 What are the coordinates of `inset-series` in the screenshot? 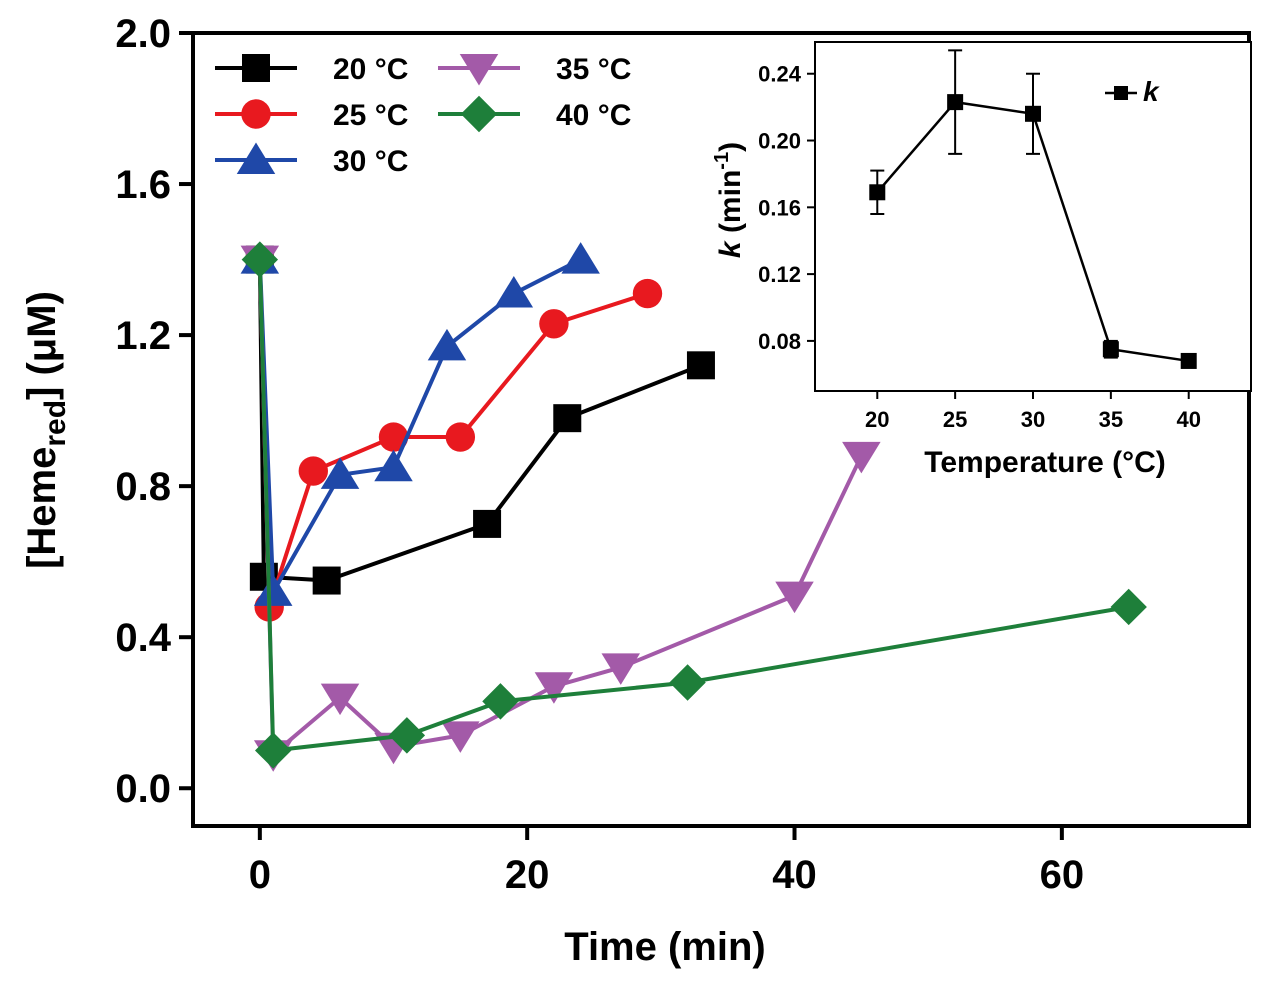 It's located at (1033, 209).